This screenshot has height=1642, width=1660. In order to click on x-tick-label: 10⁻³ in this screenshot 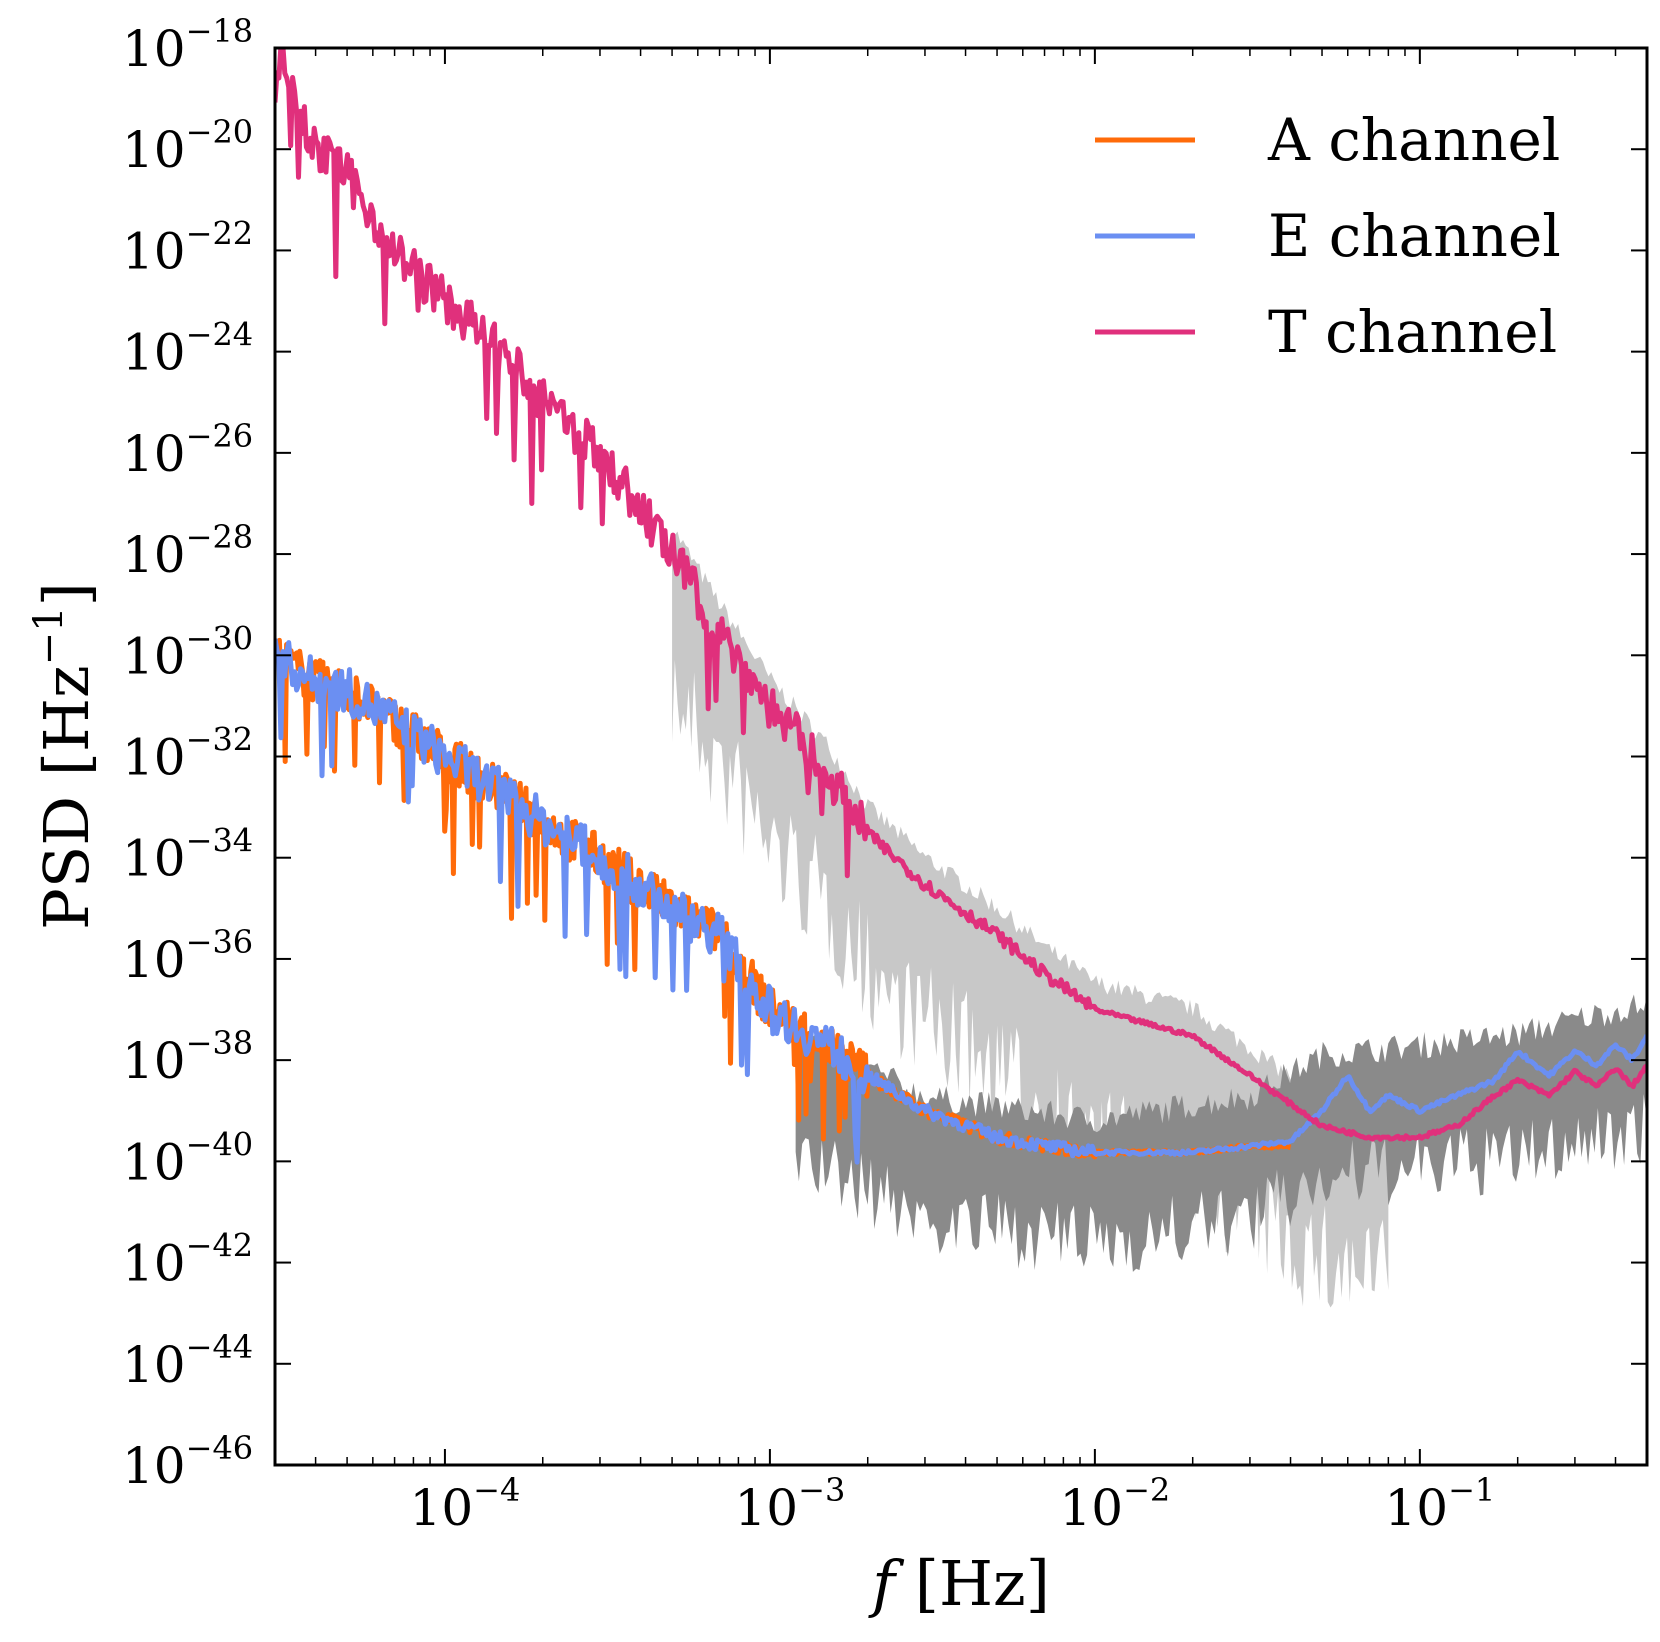, I will do `click(790, 1504)`.